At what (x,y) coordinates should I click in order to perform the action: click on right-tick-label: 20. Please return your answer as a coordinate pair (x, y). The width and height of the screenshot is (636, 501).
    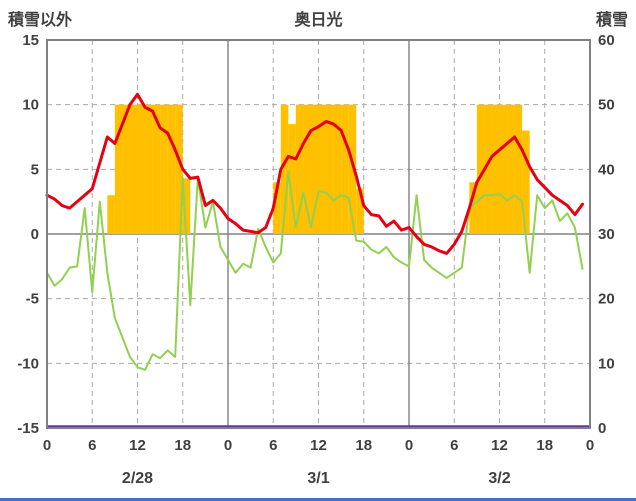
    Looking at the image, I should click on (606, 299).